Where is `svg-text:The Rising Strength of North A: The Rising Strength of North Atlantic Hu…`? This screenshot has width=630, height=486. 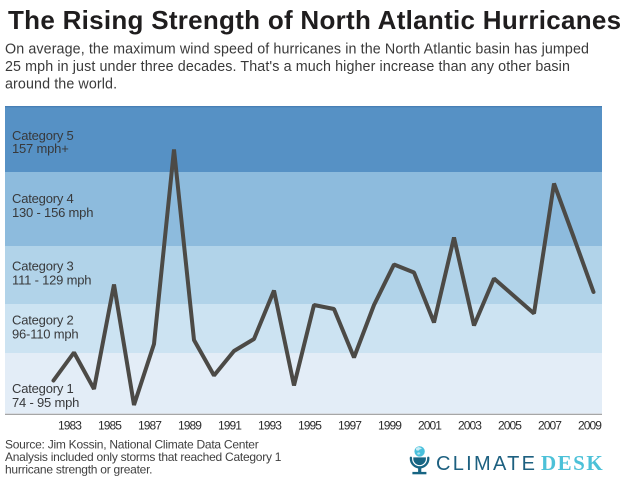
svg-text:The Rising Strength of North A: The Rising Strength of North Atlantic Hu… is located at coordinates (314, 20).